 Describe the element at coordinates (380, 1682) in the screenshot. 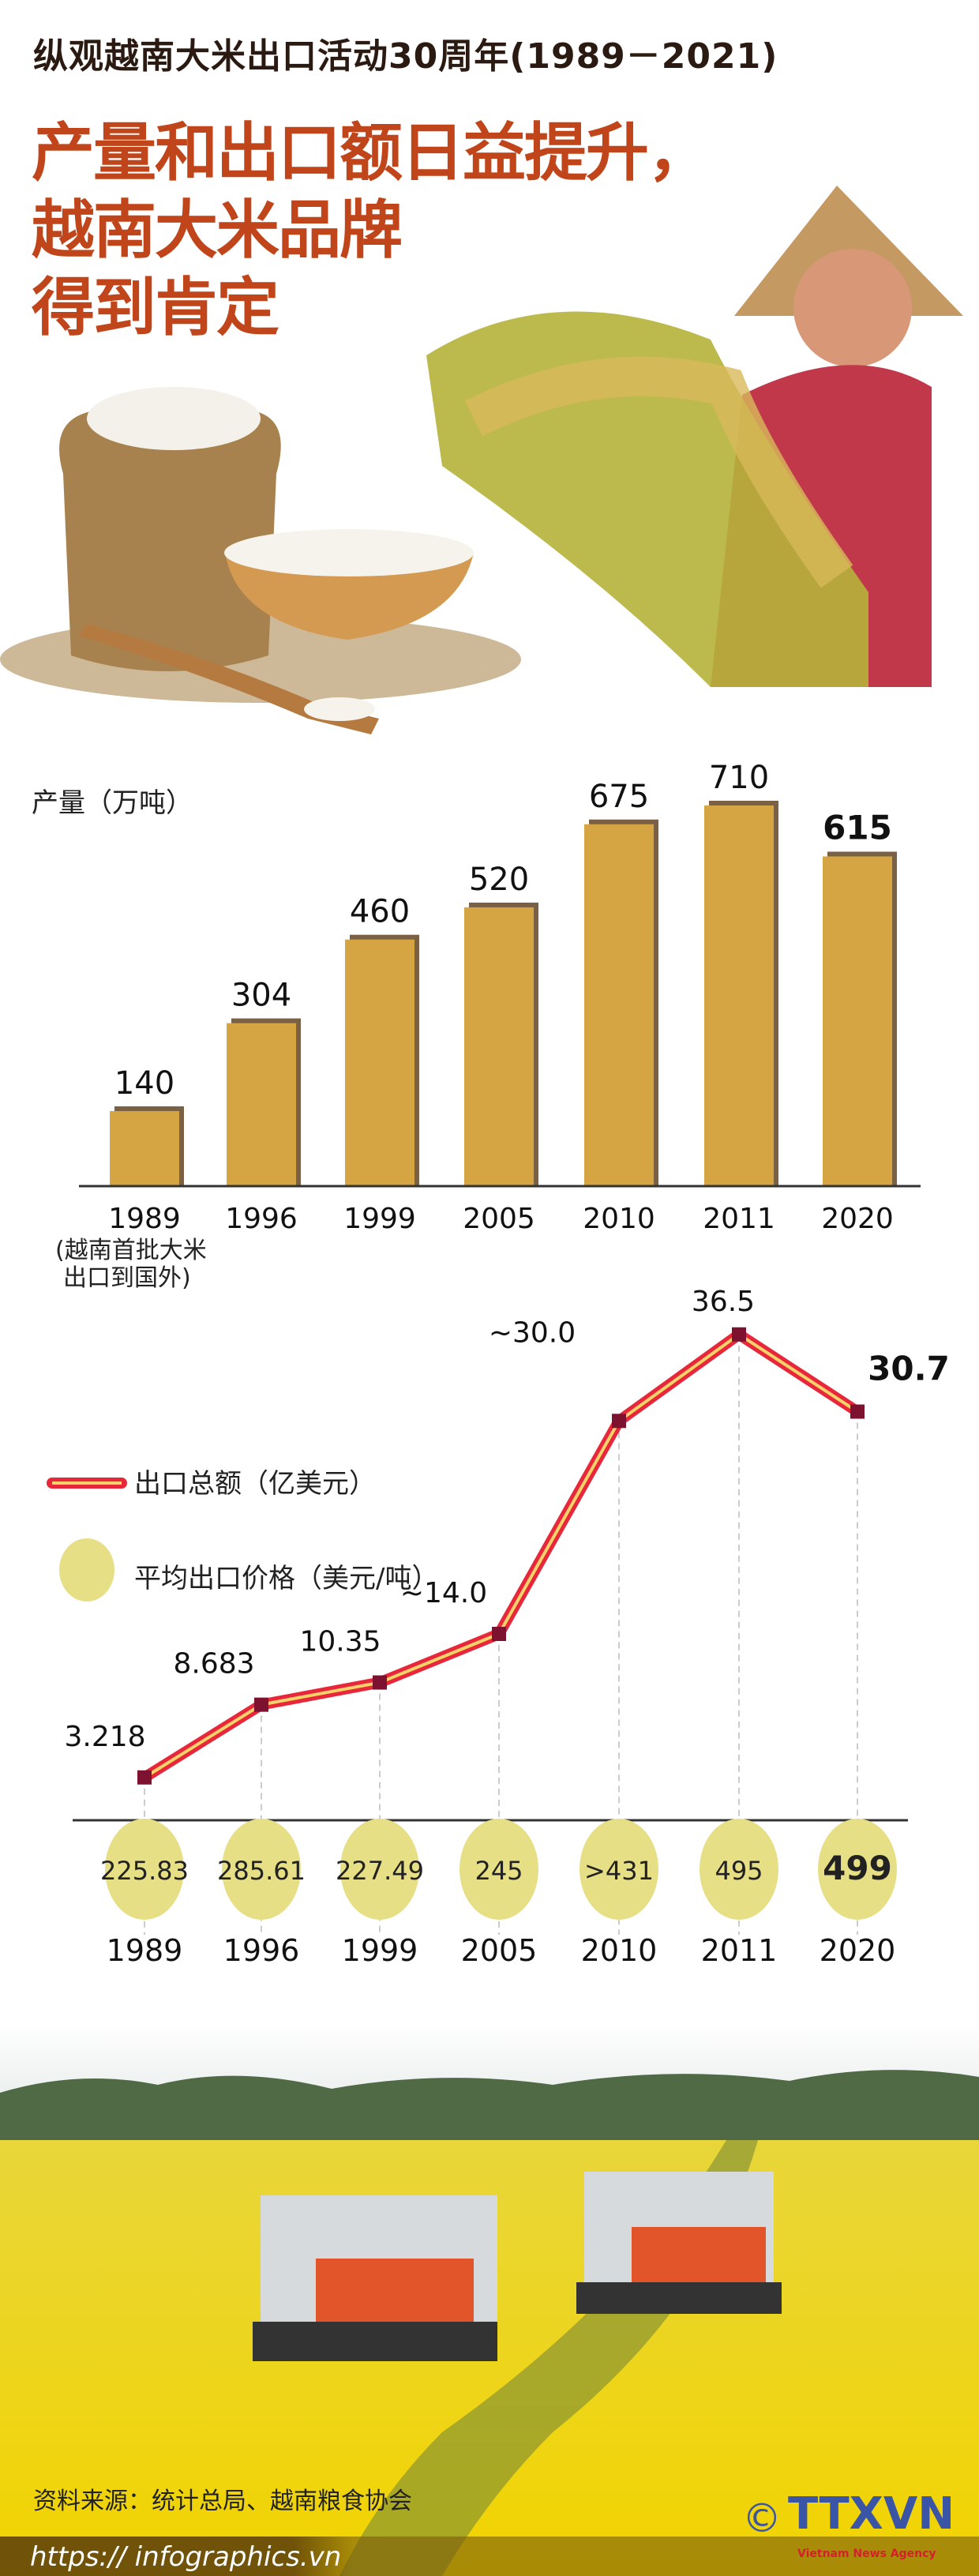

I see `export-marker-1999` at that location.